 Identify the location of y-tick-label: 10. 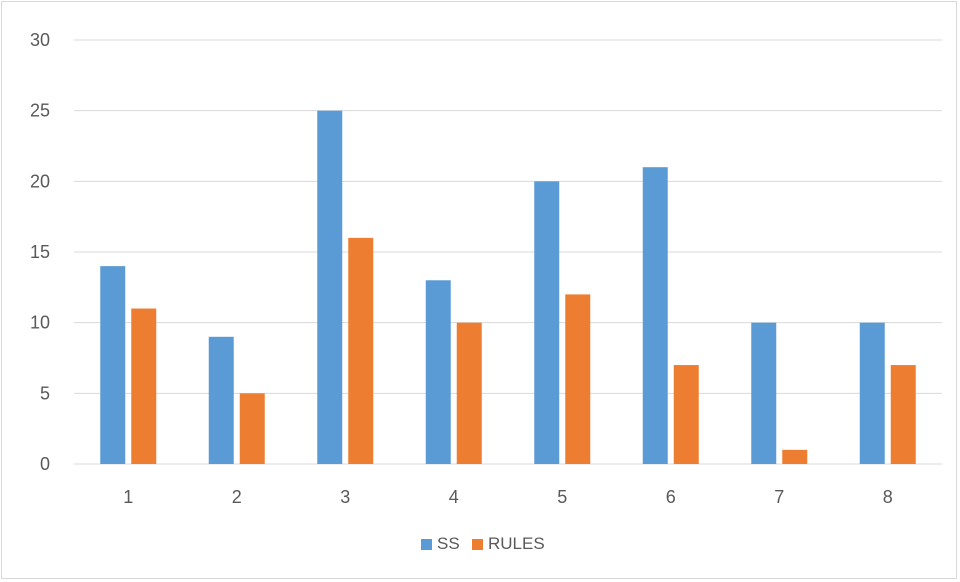
(40, 323).